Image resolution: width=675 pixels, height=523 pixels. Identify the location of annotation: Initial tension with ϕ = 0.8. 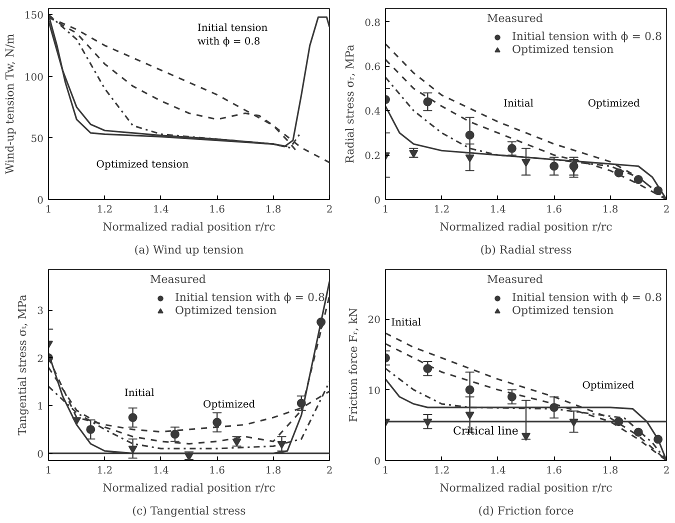
(232, 35).